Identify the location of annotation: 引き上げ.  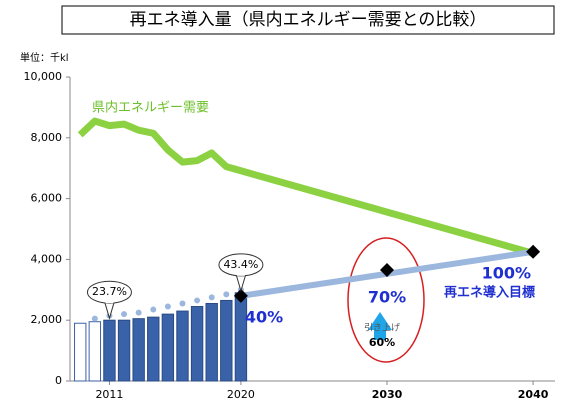
(382, 328).